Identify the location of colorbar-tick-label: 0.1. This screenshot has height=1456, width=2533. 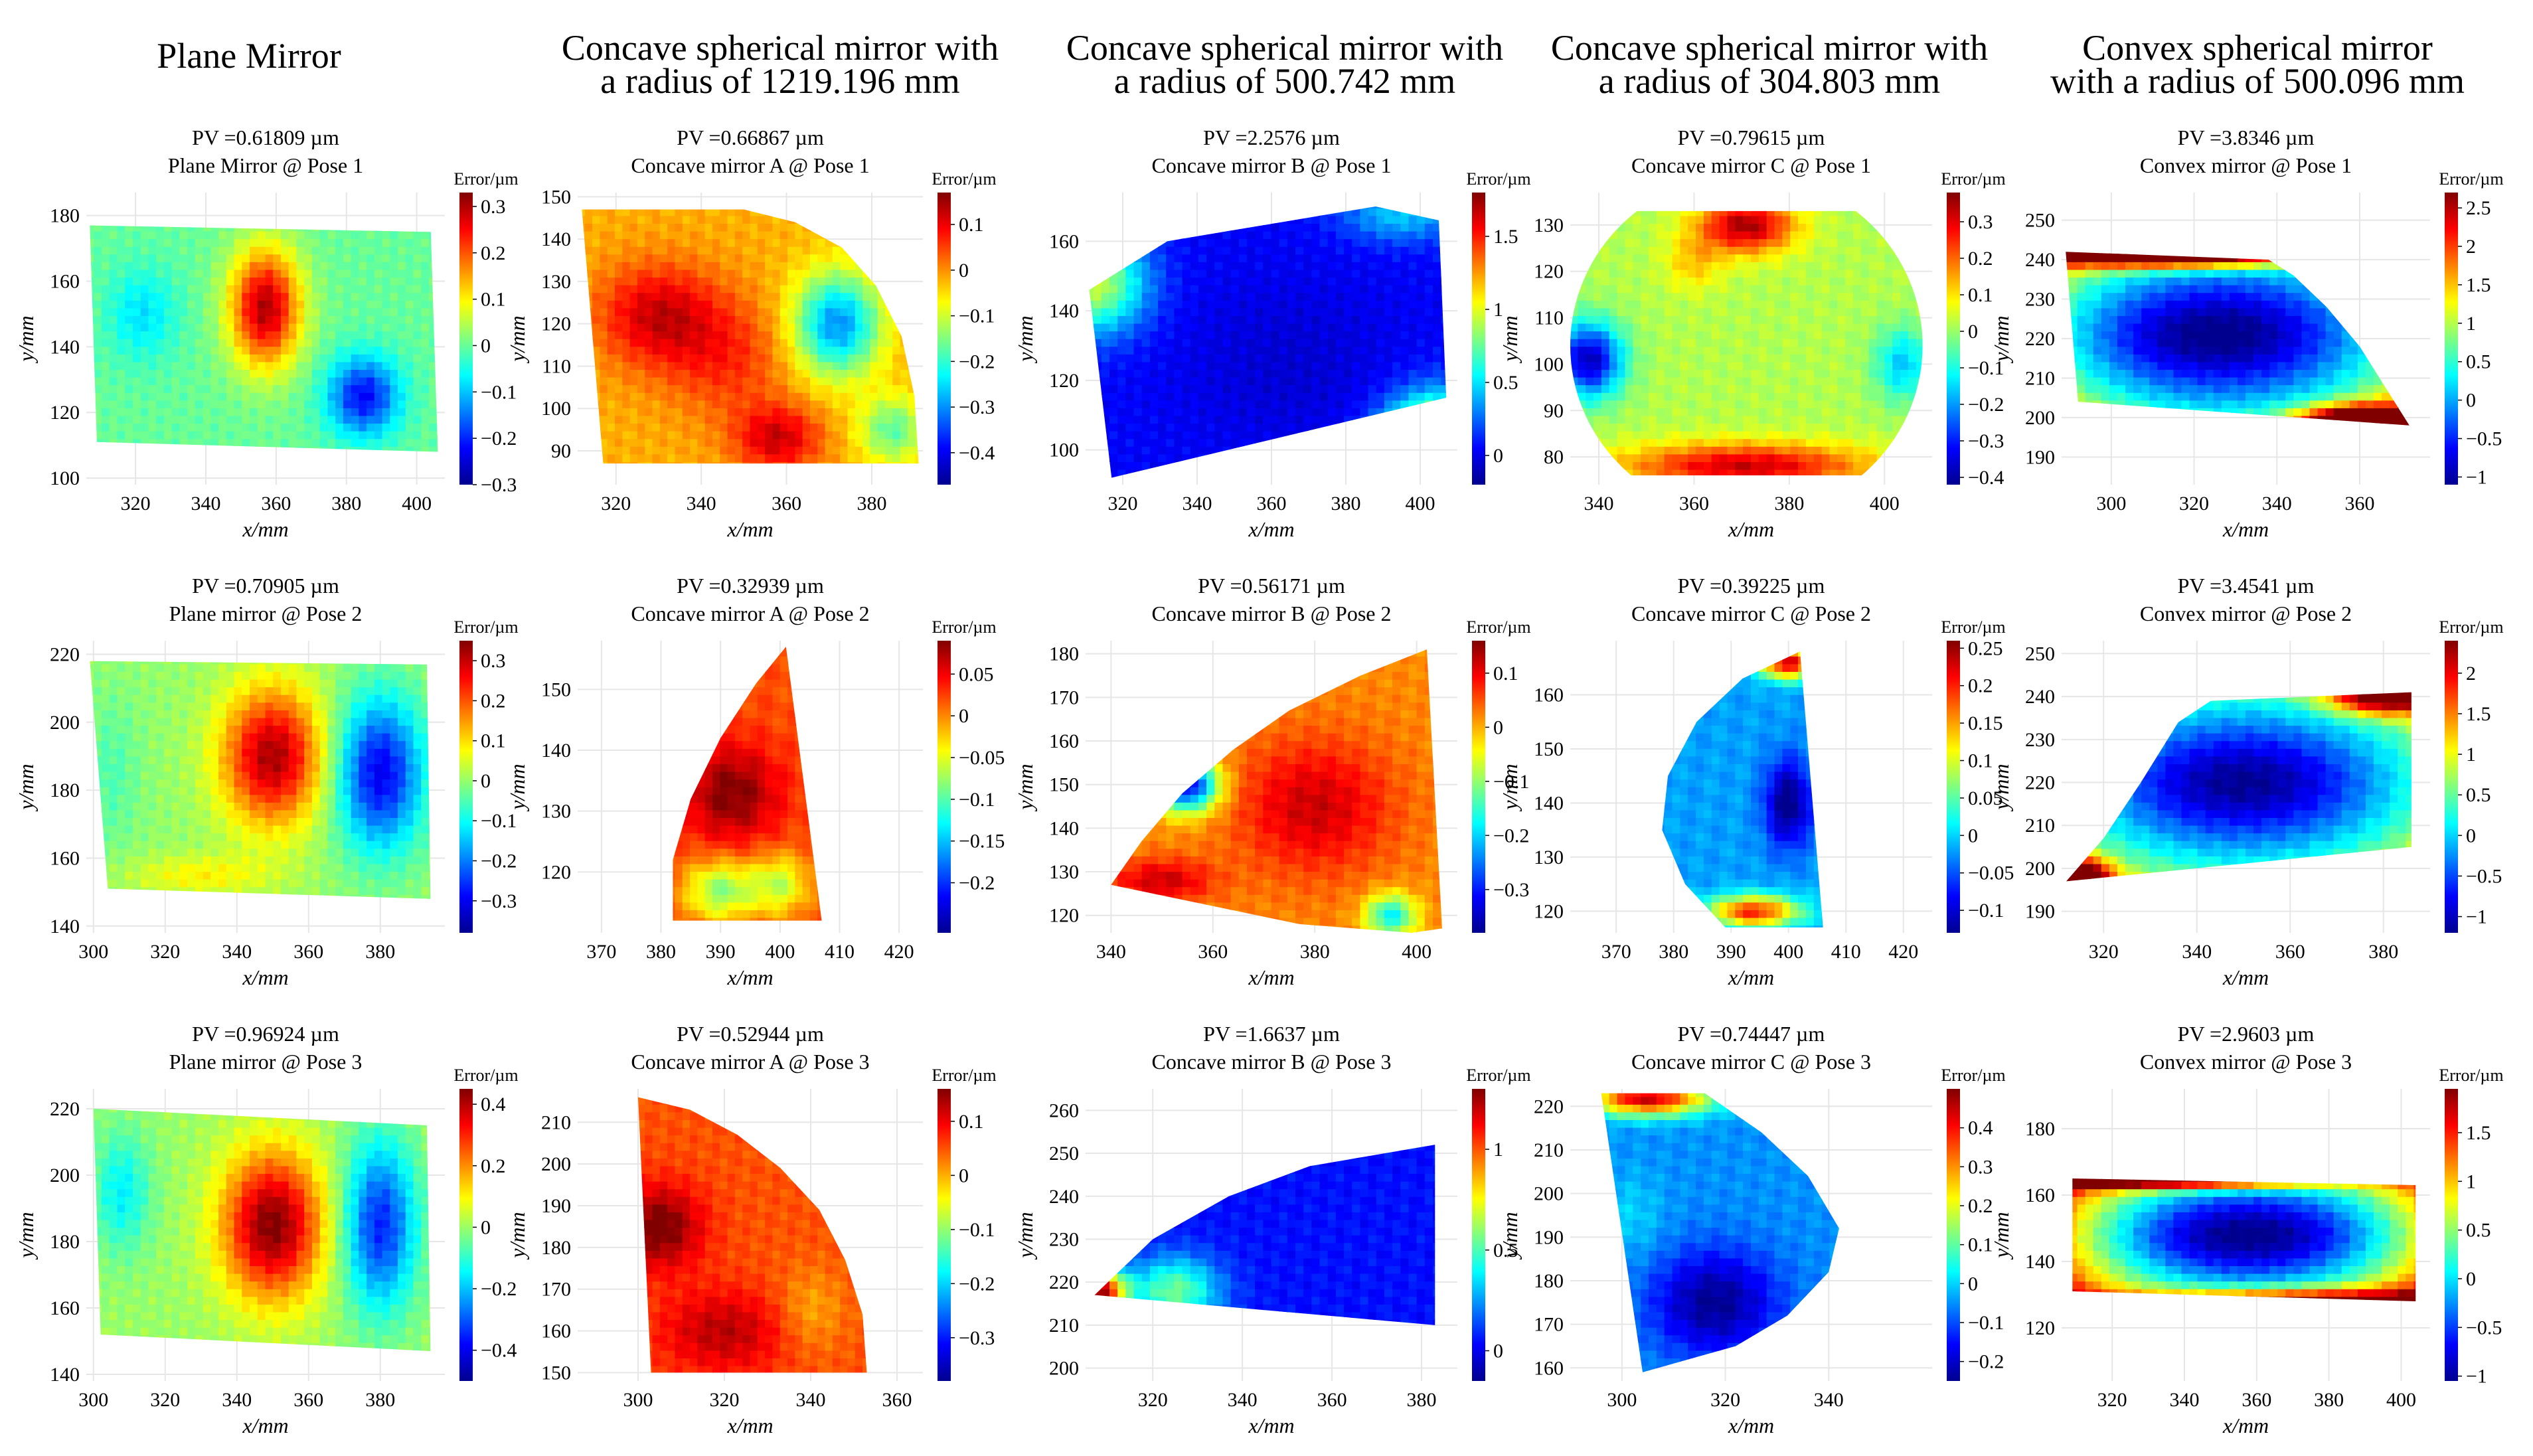
(971, 225).